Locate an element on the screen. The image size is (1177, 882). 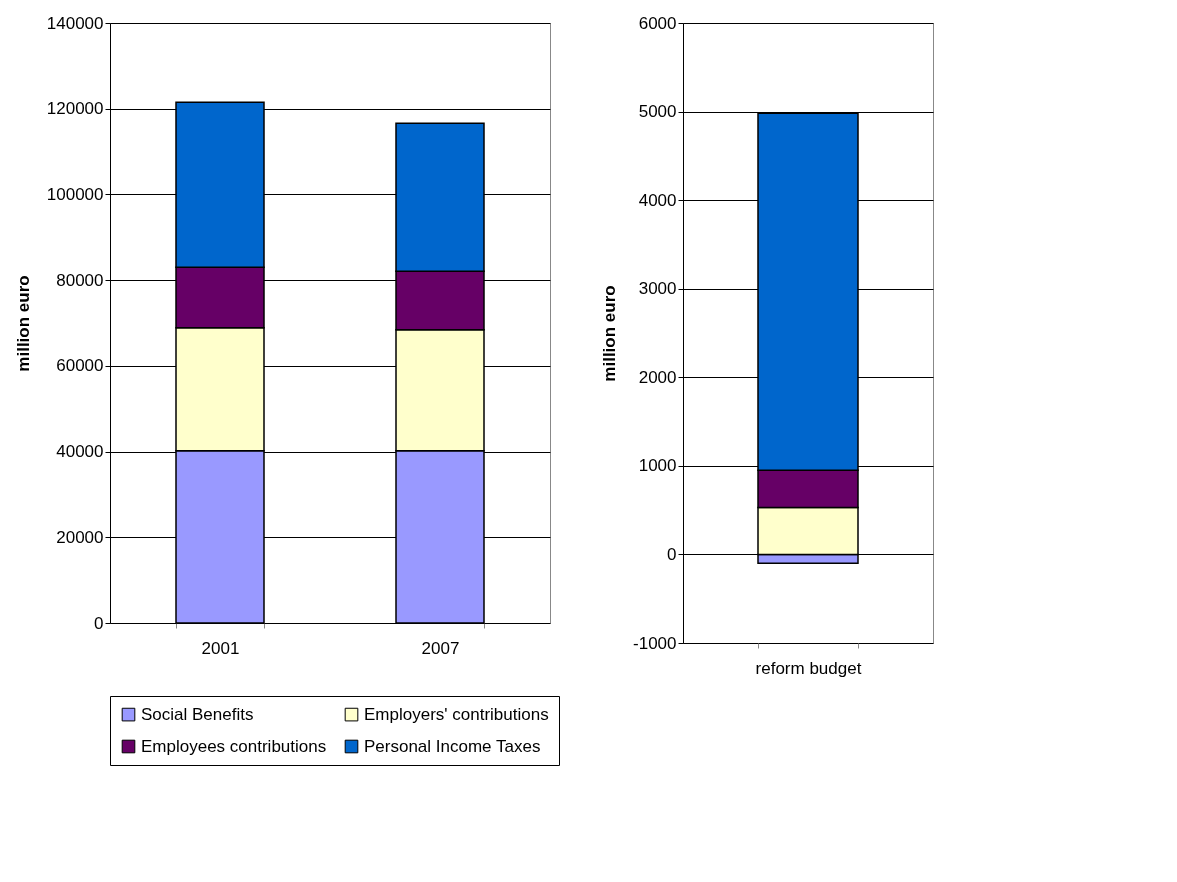
legend-label: Employees contributions is located at coordinates (234, 746).